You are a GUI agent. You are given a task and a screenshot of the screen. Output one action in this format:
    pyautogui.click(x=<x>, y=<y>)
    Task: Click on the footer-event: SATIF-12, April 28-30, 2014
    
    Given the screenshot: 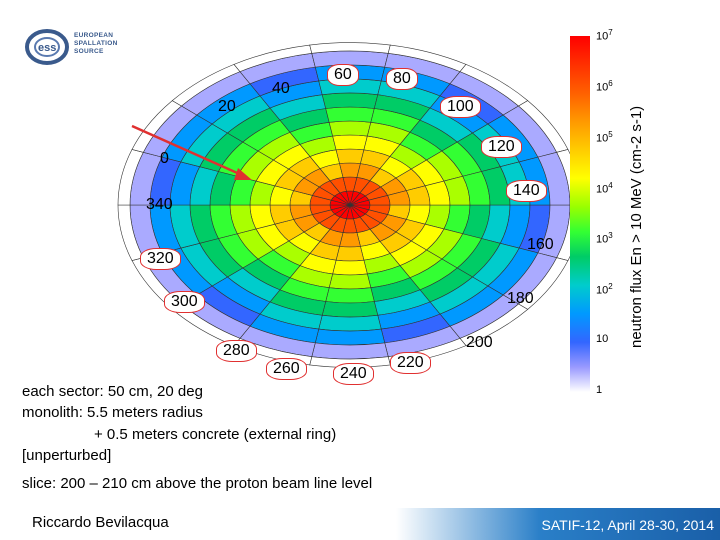 What is the action you would take?
    pyautogui.click(x=628, y=525)
    